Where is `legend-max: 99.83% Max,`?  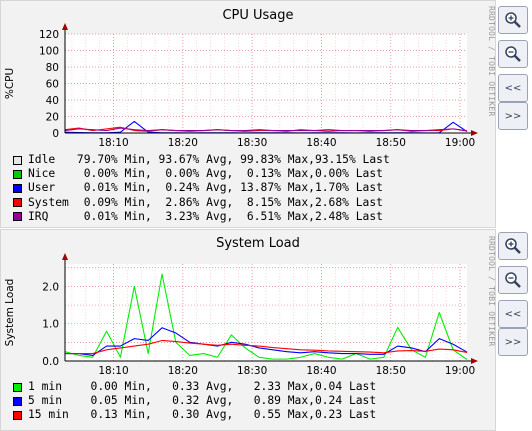
legend-max: 99.83% Max, is located at coordinates (277, 159).